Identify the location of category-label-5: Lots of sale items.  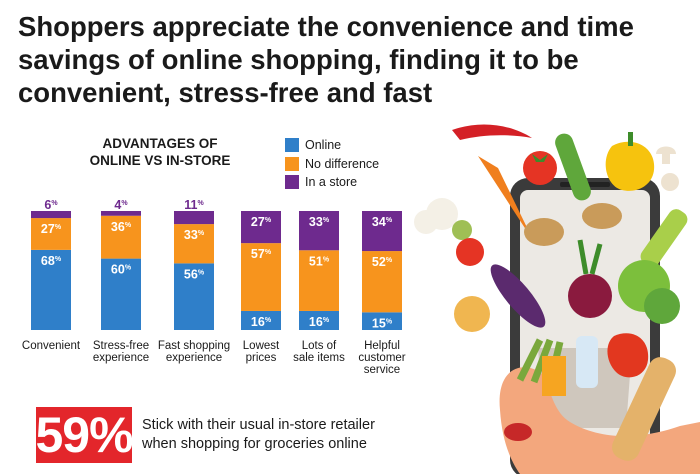
(319, 352).